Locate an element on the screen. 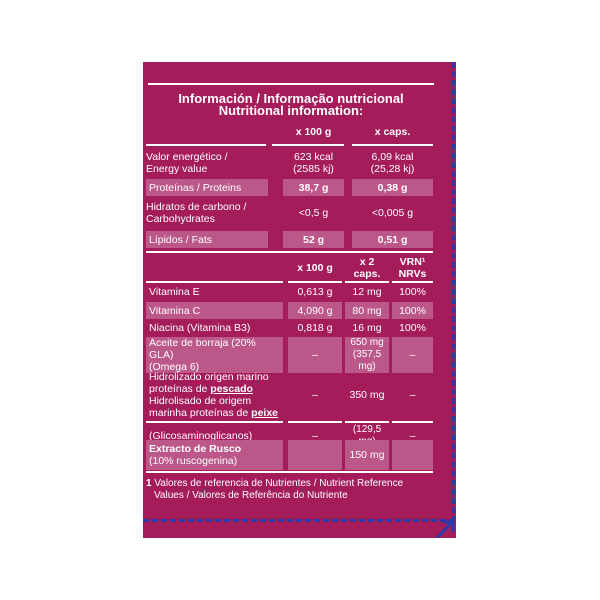  title-line2: Nutritional information: is located at coordinates (291, 110).